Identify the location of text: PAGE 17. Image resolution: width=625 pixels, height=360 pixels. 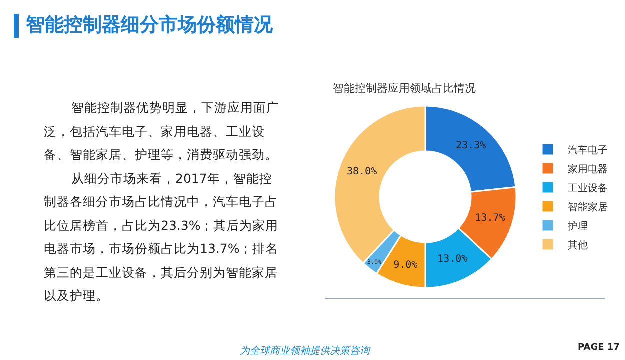
(599, 348).